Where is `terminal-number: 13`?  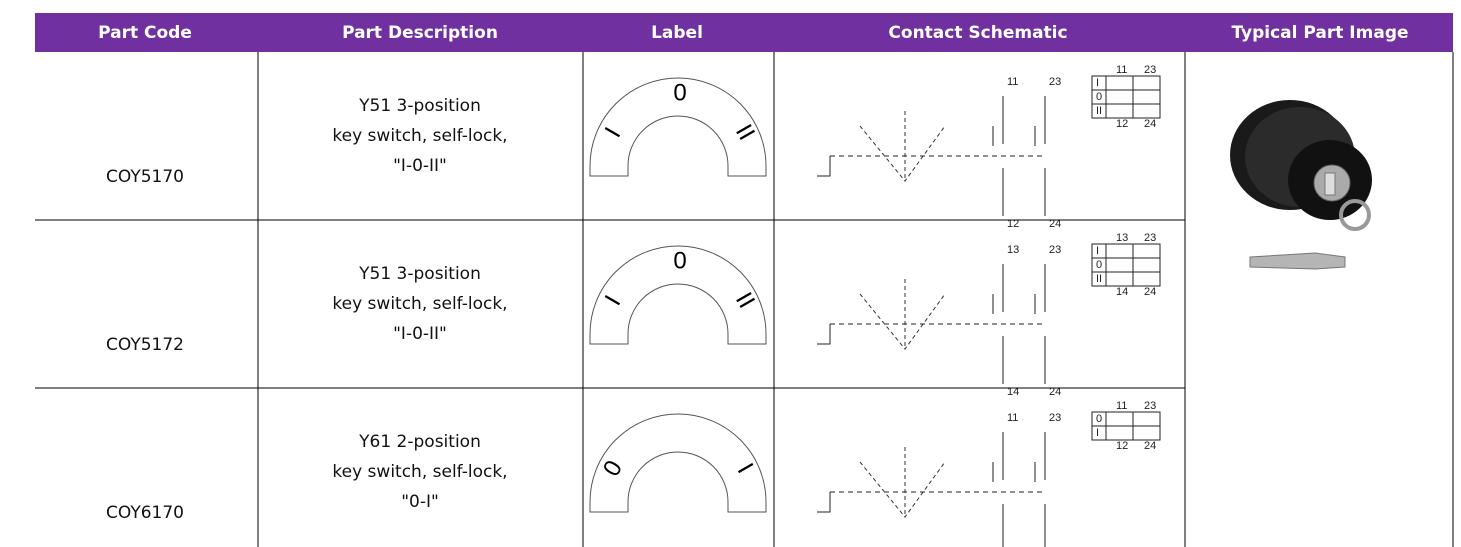
terminal-number: 13 is located at coordinates (1013, 250).